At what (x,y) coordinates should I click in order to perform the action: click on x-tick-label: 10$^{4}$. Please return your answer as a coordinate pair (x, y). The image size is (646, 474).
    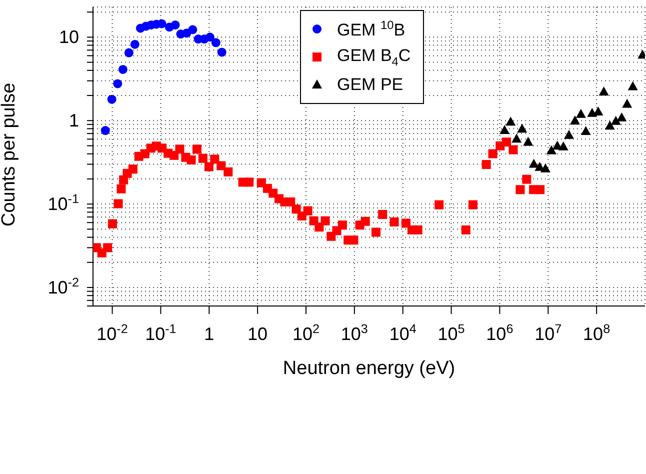
    Looking at the image, I should click on (402, 333).